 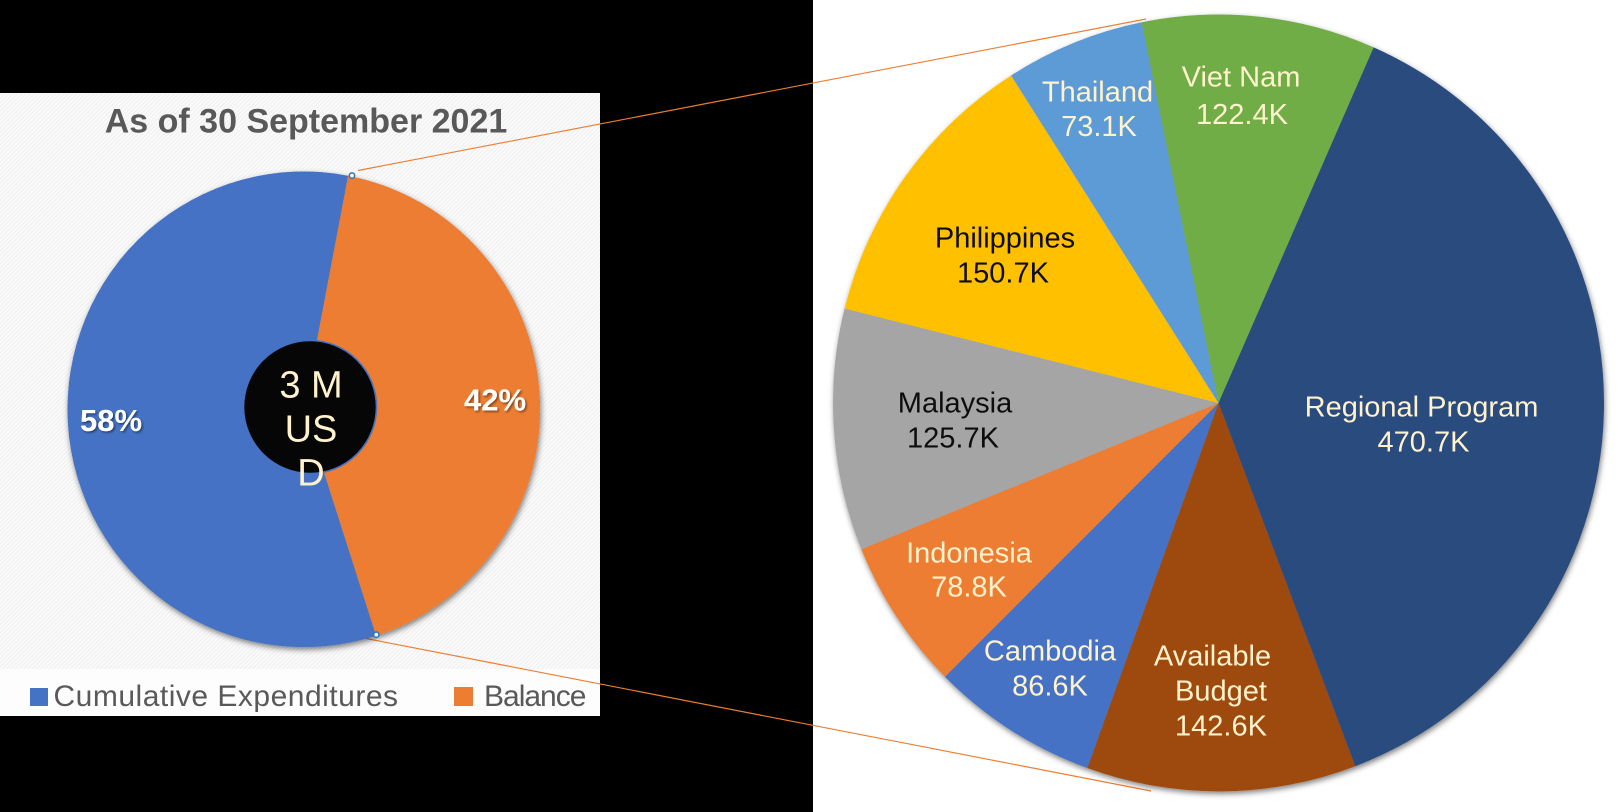 I want to click on svg-text: 150.7K, so click(x=1003, y=274).